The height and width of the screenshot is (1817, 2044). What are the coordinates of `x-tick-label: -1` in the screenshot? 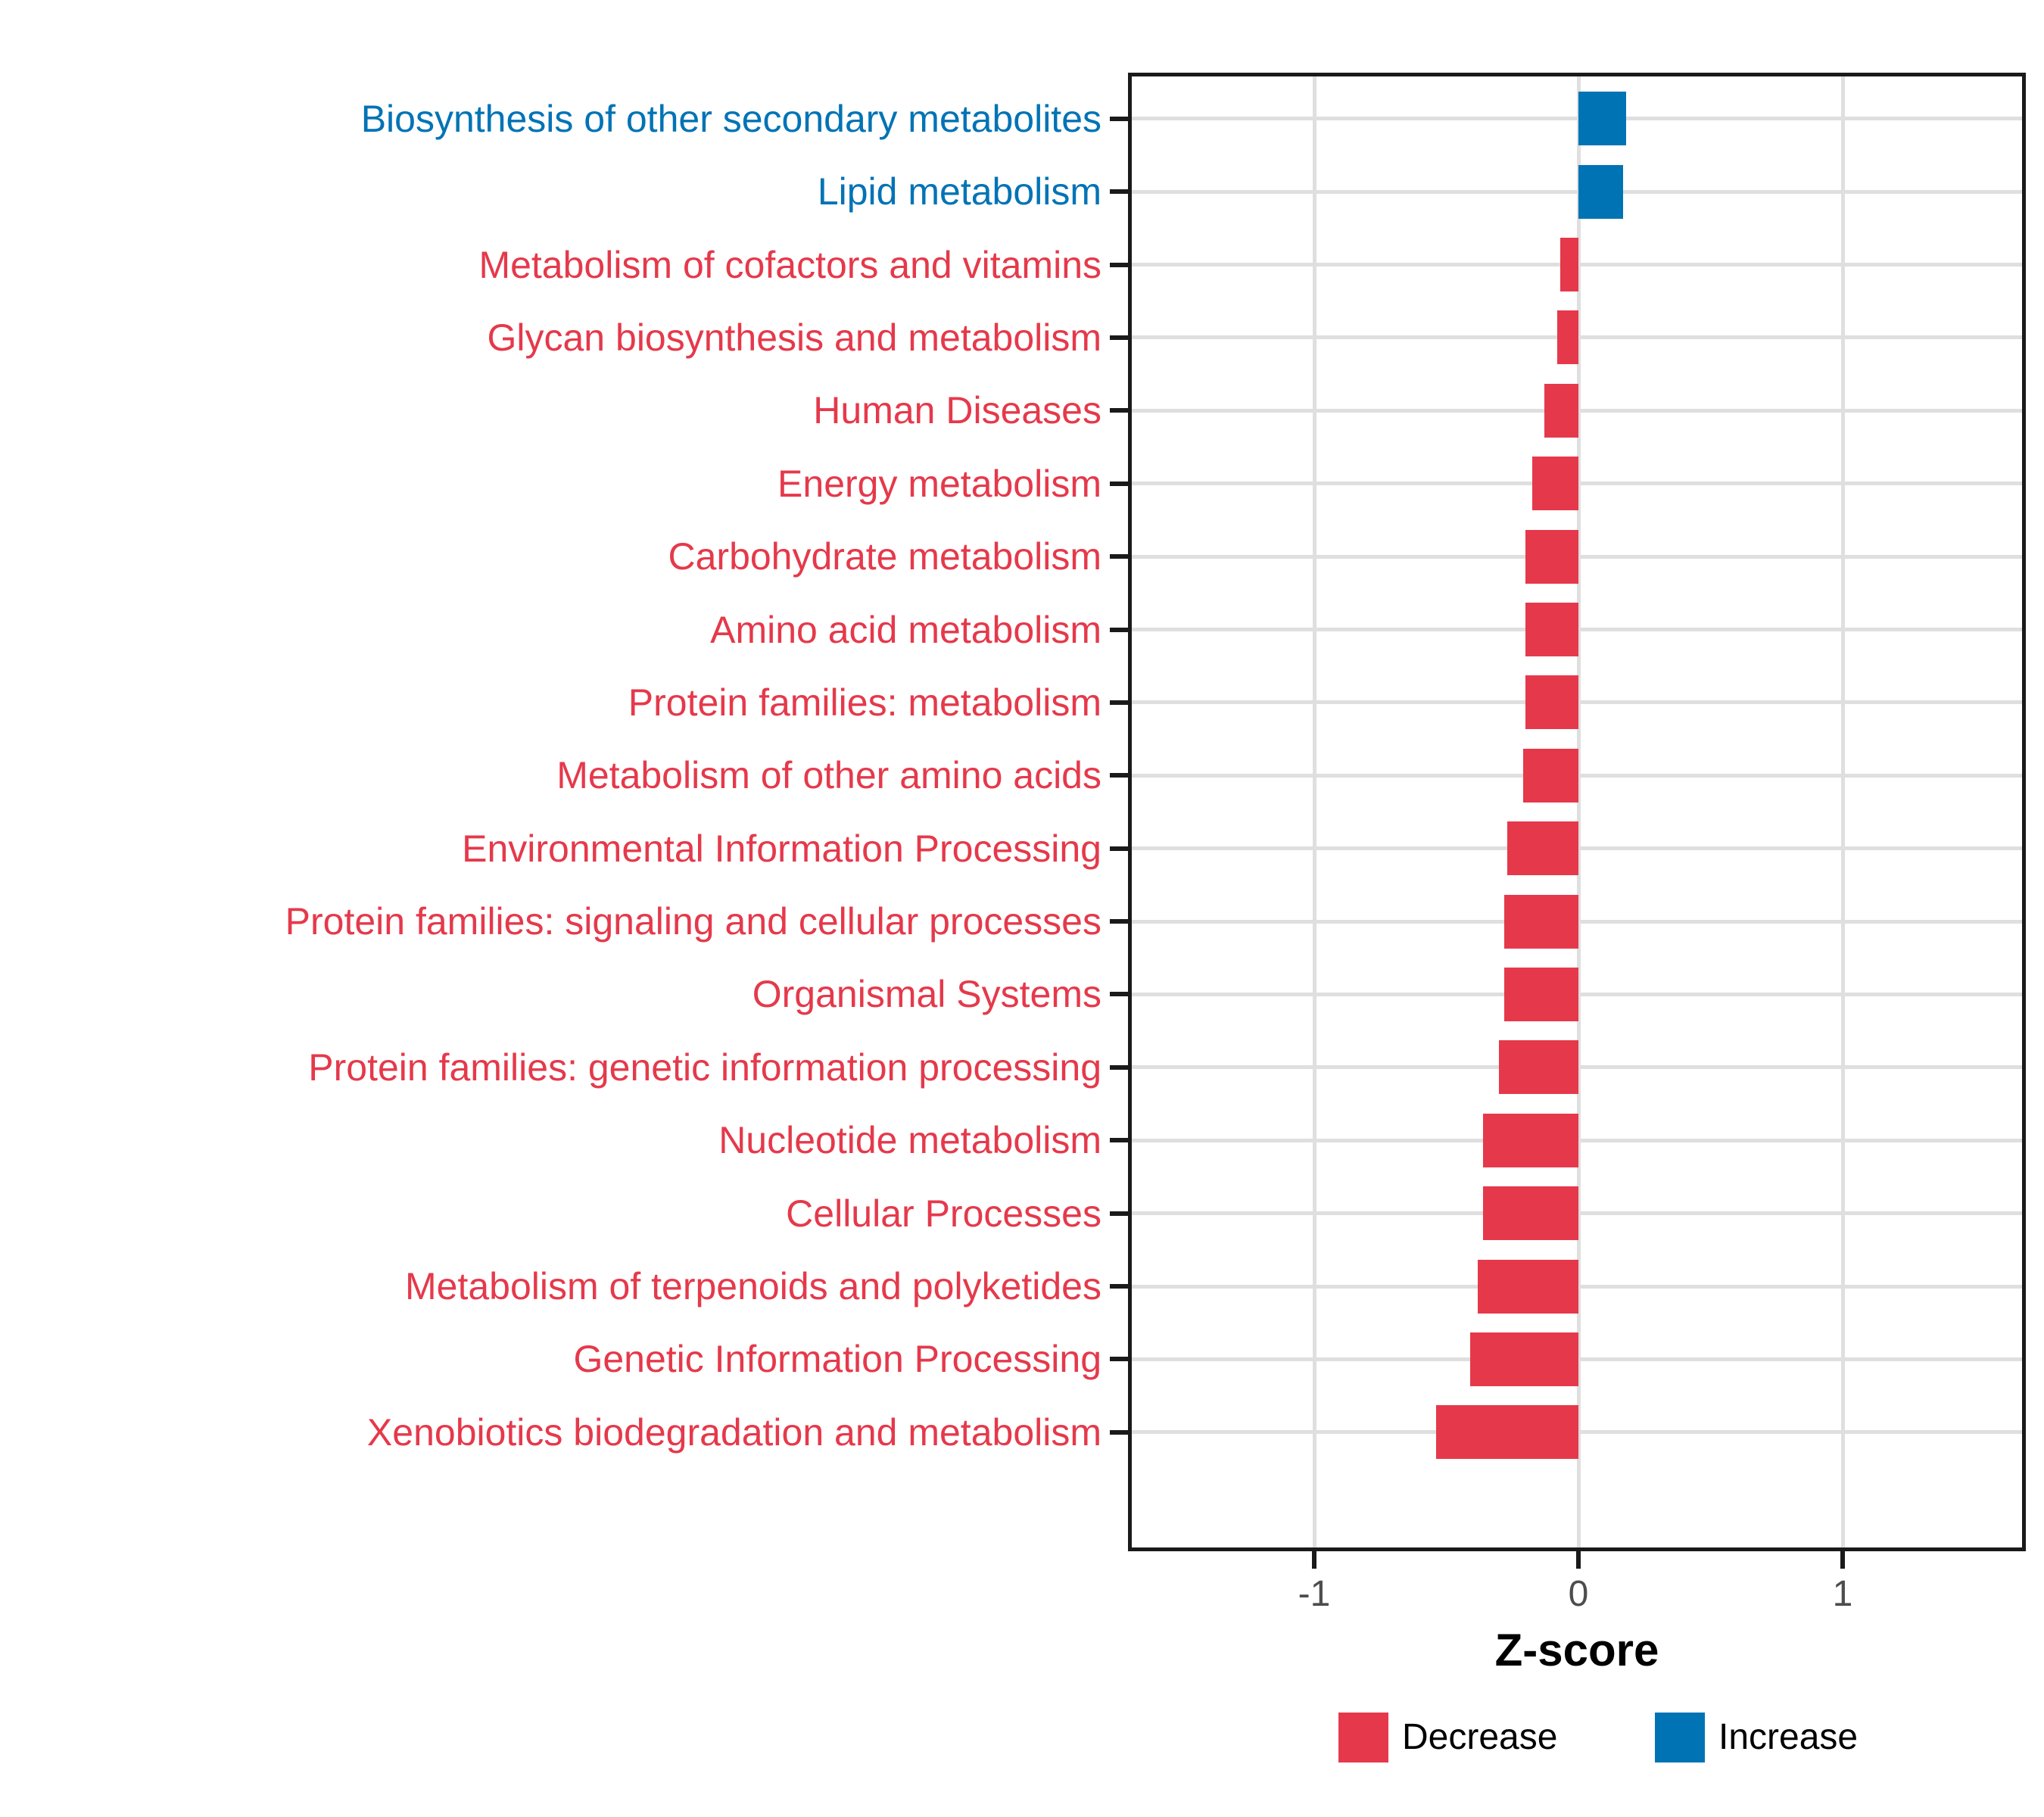 It's located at (1314, 1594).